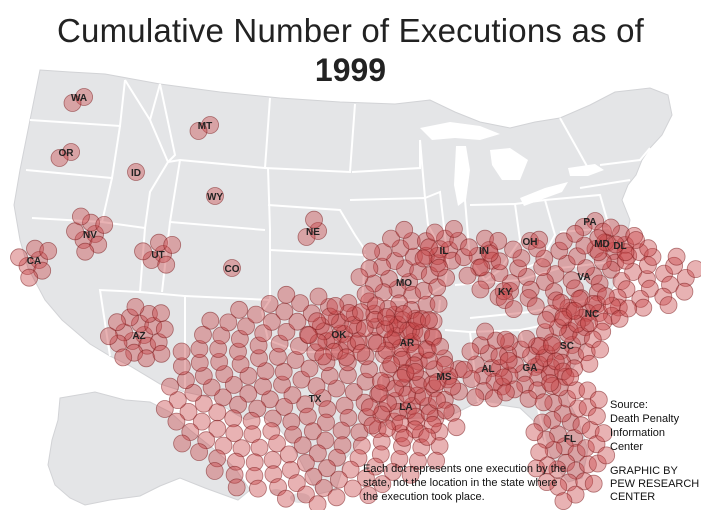 The height and width of the screenshot is (510, 701). What do you see at coordinates (629, 405) in the screenshot?
I see `source-line: Source:` at bounding box center [629, 405].